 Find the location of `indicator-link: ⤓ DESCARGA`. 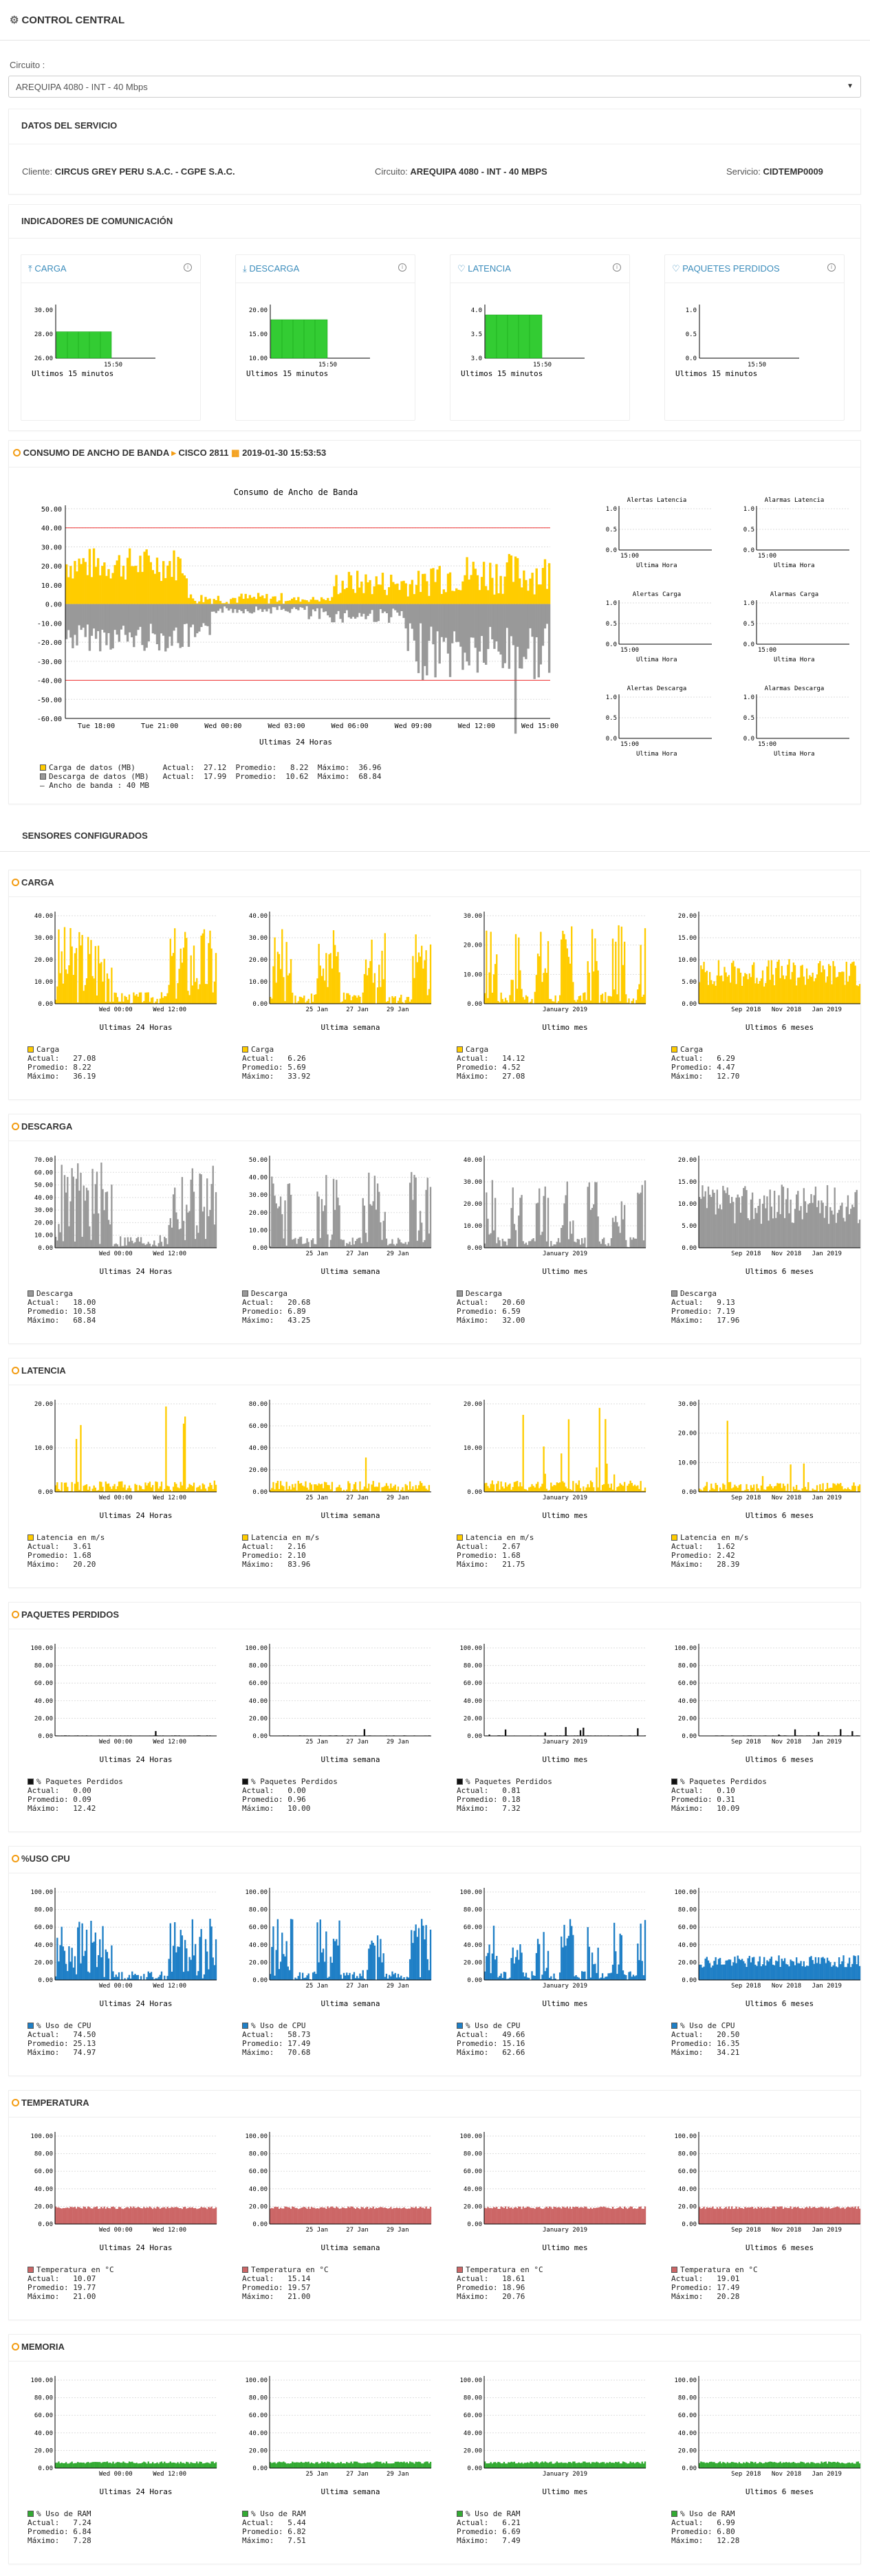

indicator-link: ⤓ DESCARGA is located at coordinates (271, 268).